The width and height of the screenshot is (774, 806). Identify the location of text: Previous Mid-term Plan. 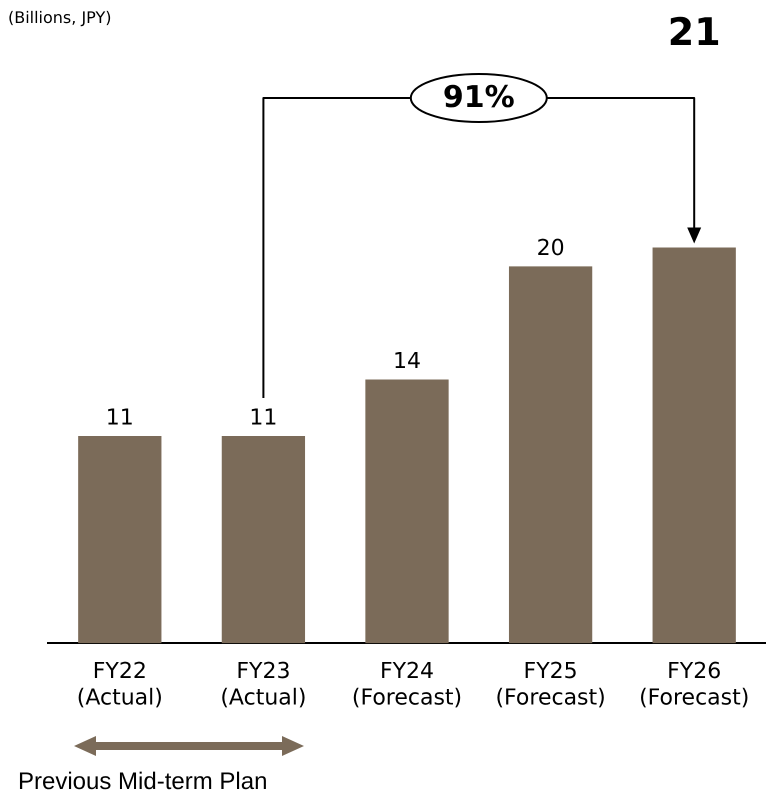
(143, 782).